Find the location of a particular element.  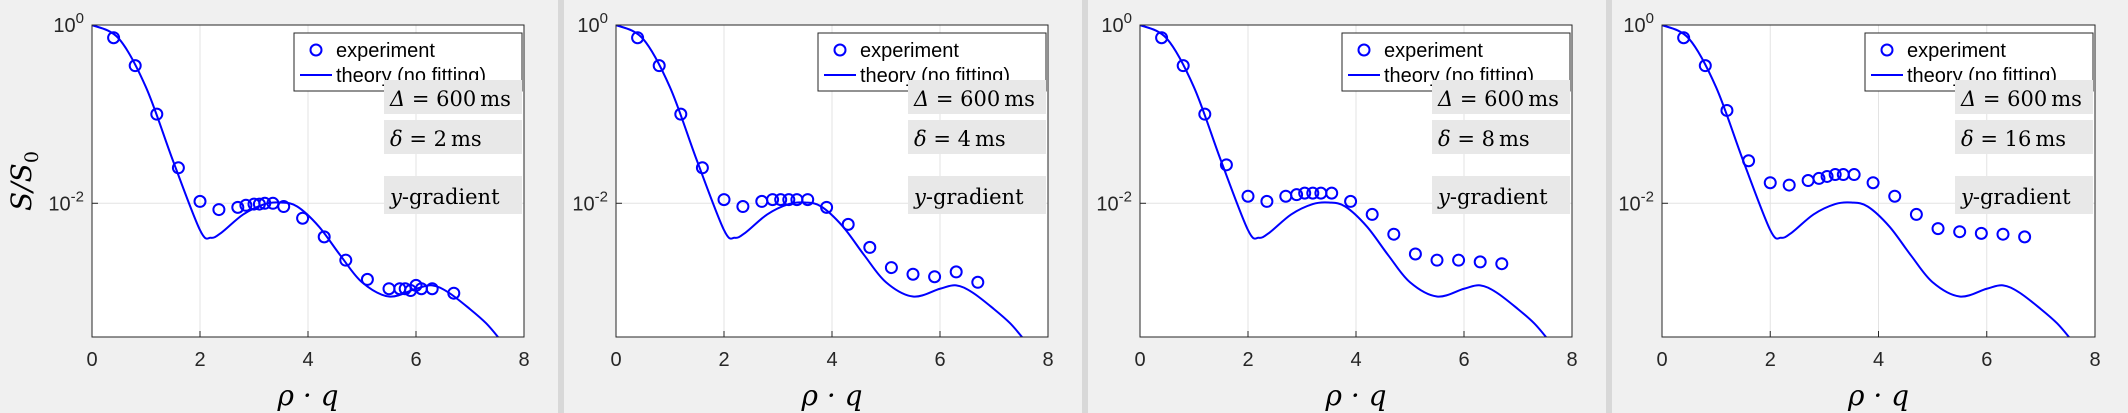

annotations: Δ = 600 msδ = 8 msy-gradient is located at coordinates (1501, 147).